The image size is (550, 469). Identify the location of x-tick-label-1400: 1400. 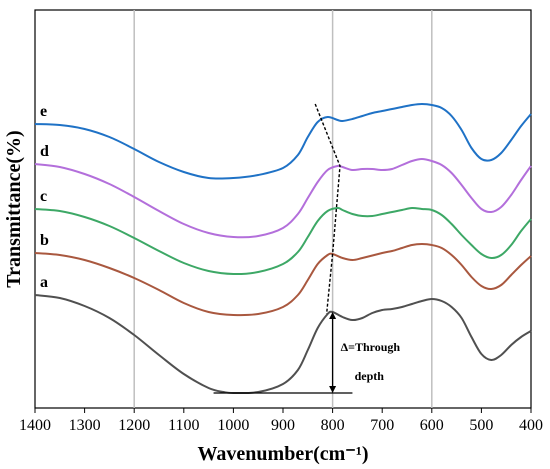
(35, 425).